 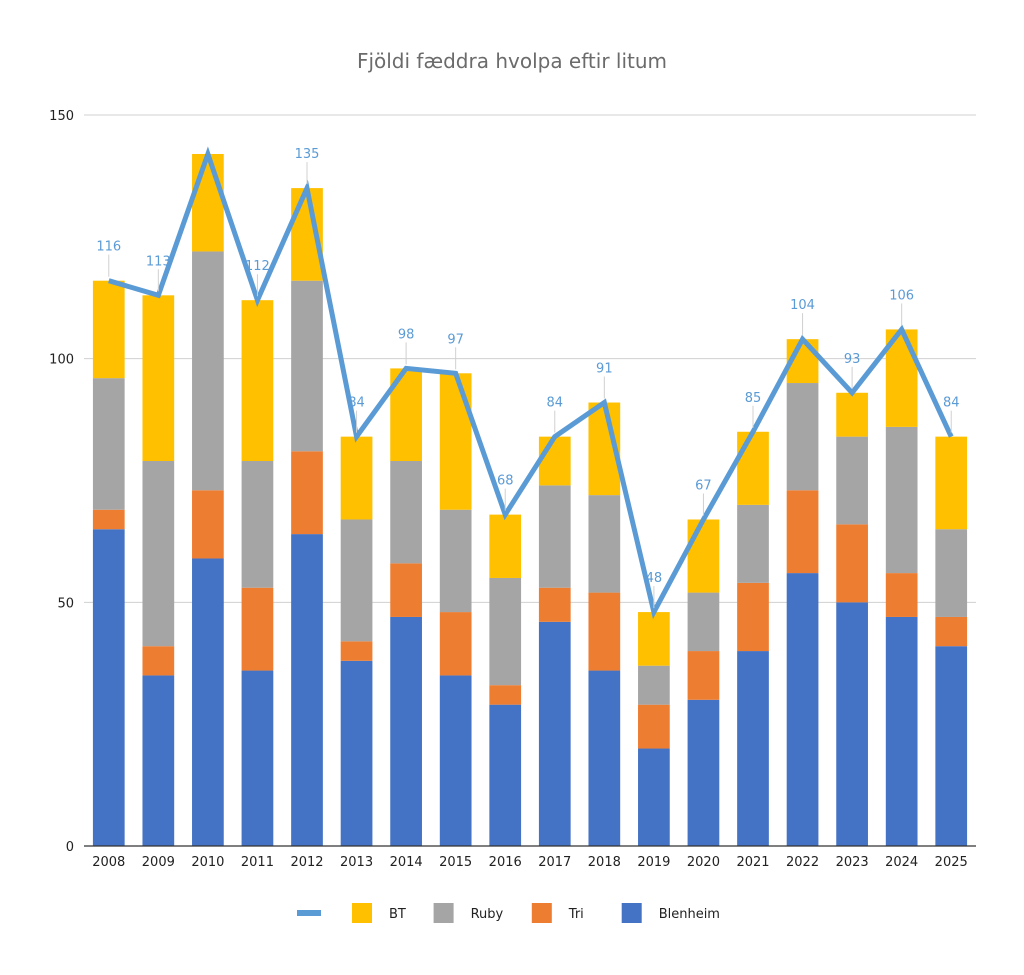 What do you see at coordinates (61, 360) in the screenshot?
I see `y-tick-label: 100` at bounding box center [61, 360].